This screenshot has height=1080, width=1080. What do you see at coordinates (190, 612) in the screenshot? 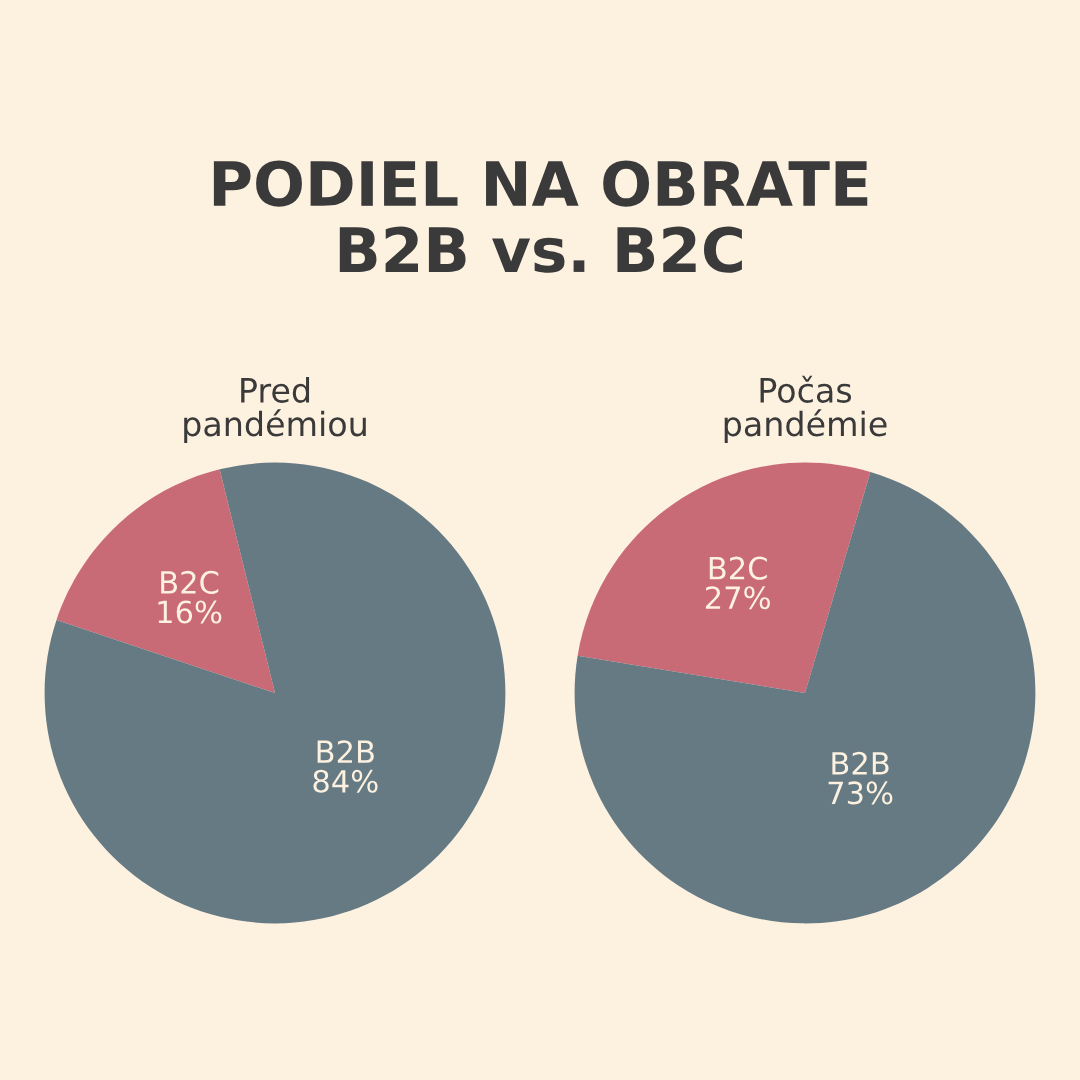
I see `data-label: 16%` at bounding box center [190, 612].